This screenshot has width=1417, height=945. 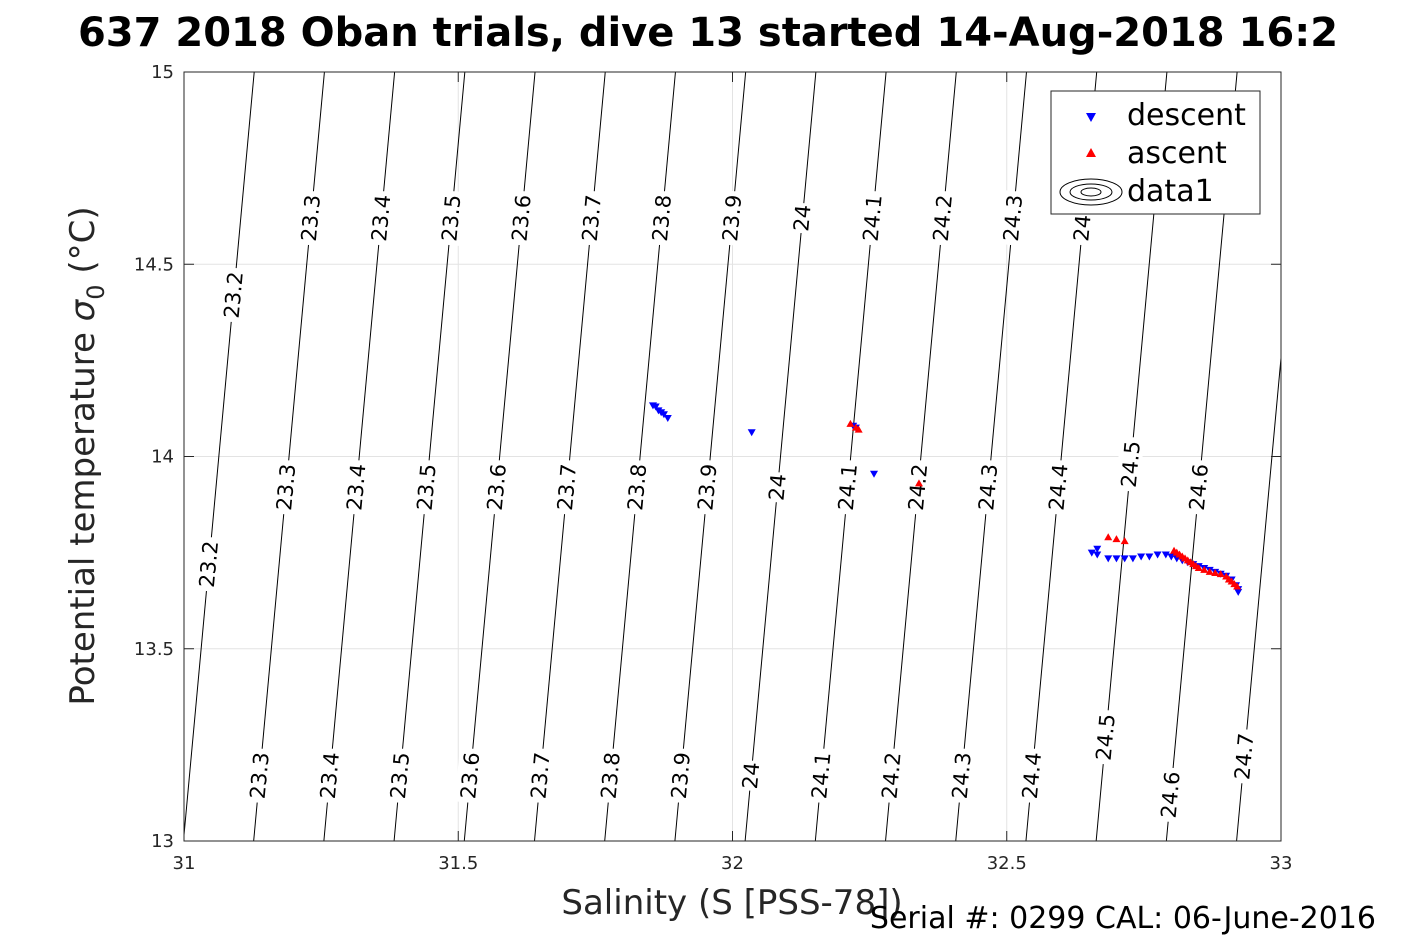 I want to click on data-points, so click(x=945, y=499).